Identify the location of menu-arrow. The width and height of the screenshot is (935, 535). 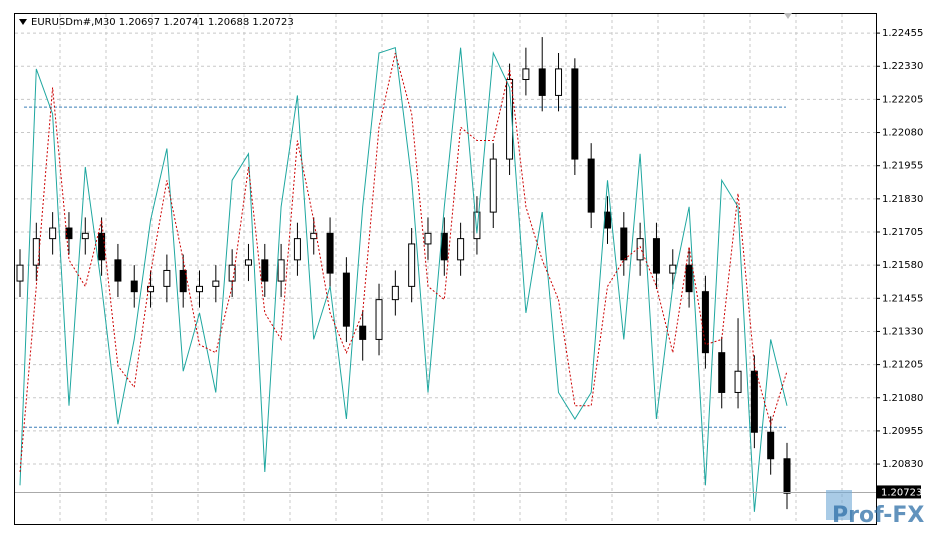
(23, 22).